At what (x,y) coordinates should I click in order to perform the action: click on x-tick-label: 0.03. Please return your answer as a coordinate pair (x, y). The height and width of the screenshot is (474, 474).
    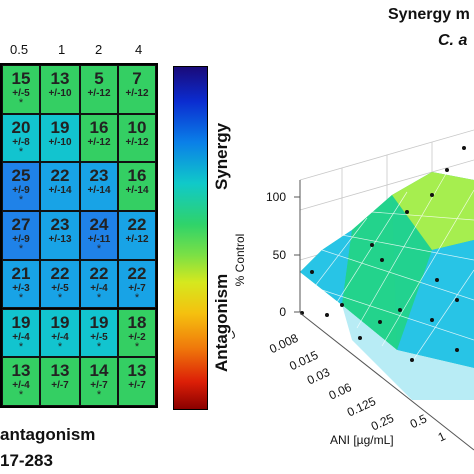
    Looking at the image, I should click on (318, 376).